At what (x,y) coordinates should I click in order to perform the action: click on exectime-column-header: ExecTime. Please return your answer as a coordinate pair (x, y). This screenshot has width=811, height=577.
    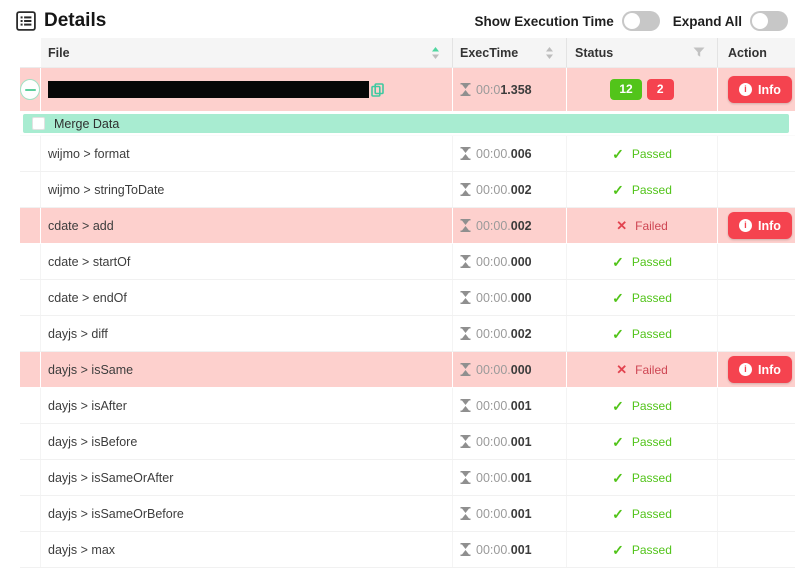
    Looking at the image, I should click on (510, 52).